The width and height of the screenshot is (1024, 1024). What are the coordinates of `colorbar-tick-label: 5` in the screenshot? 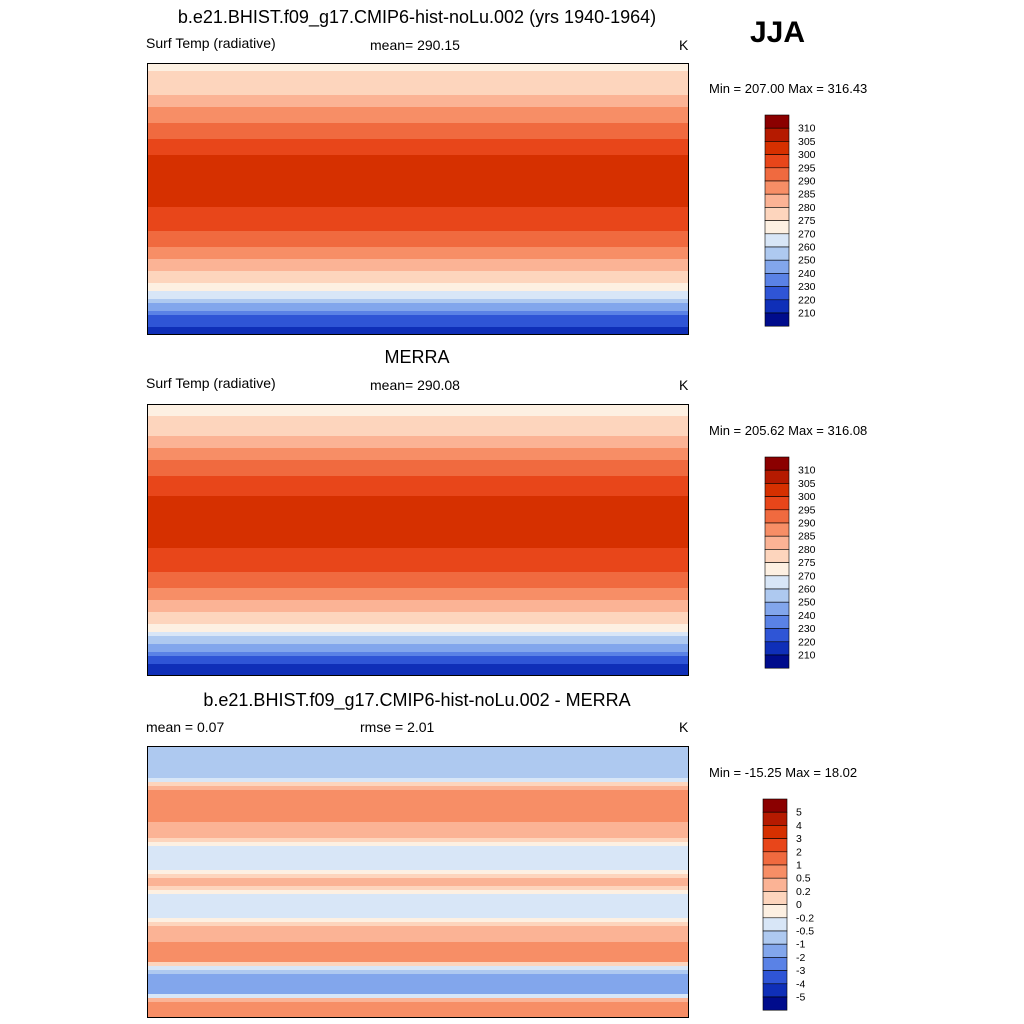 It's located at (799, 813).